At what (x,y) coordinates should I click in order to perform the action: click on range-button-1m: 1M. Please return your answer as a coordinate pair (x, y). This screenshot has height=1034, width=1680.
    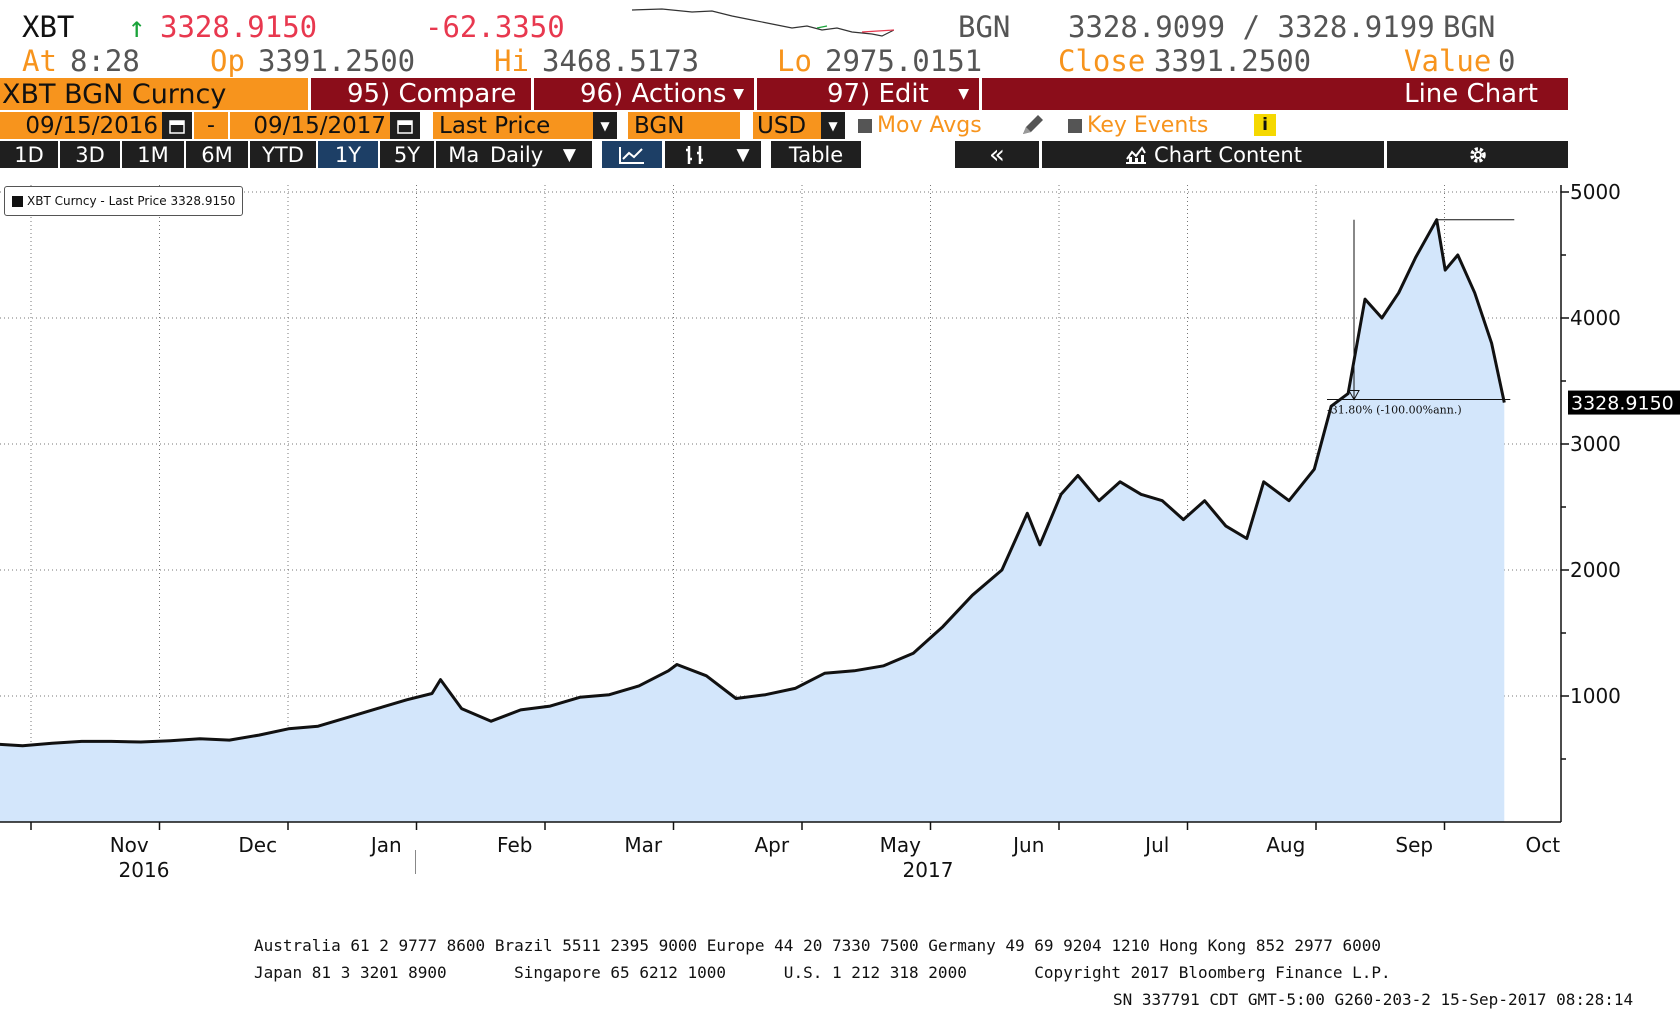
    Looking at the image, I should click on (153, 154).